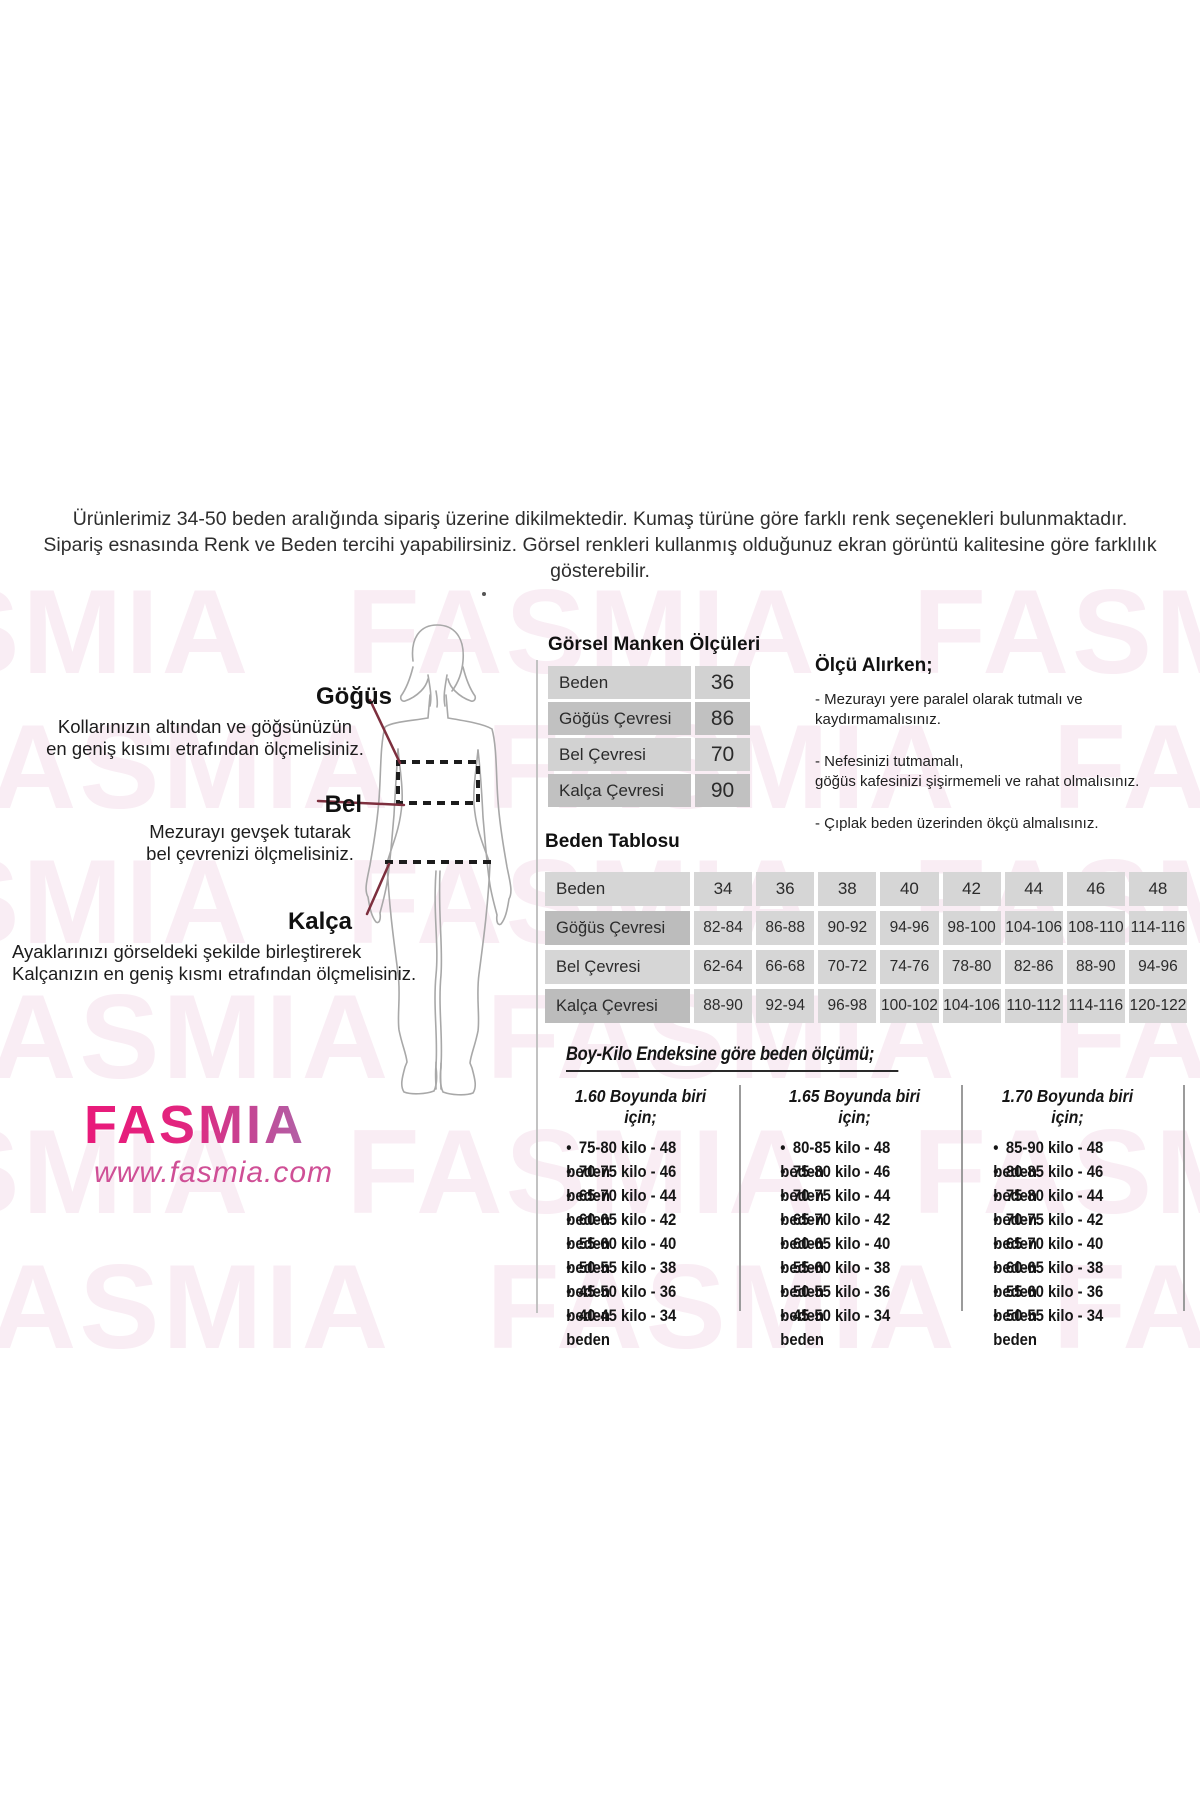 This screenshot has height=1800, width=1200. What do you see at coordinates (835, 1184) in the screenshot?
I see `item-text: 75-80 kilo - 46 beden` at bounding box center [835, 1184].